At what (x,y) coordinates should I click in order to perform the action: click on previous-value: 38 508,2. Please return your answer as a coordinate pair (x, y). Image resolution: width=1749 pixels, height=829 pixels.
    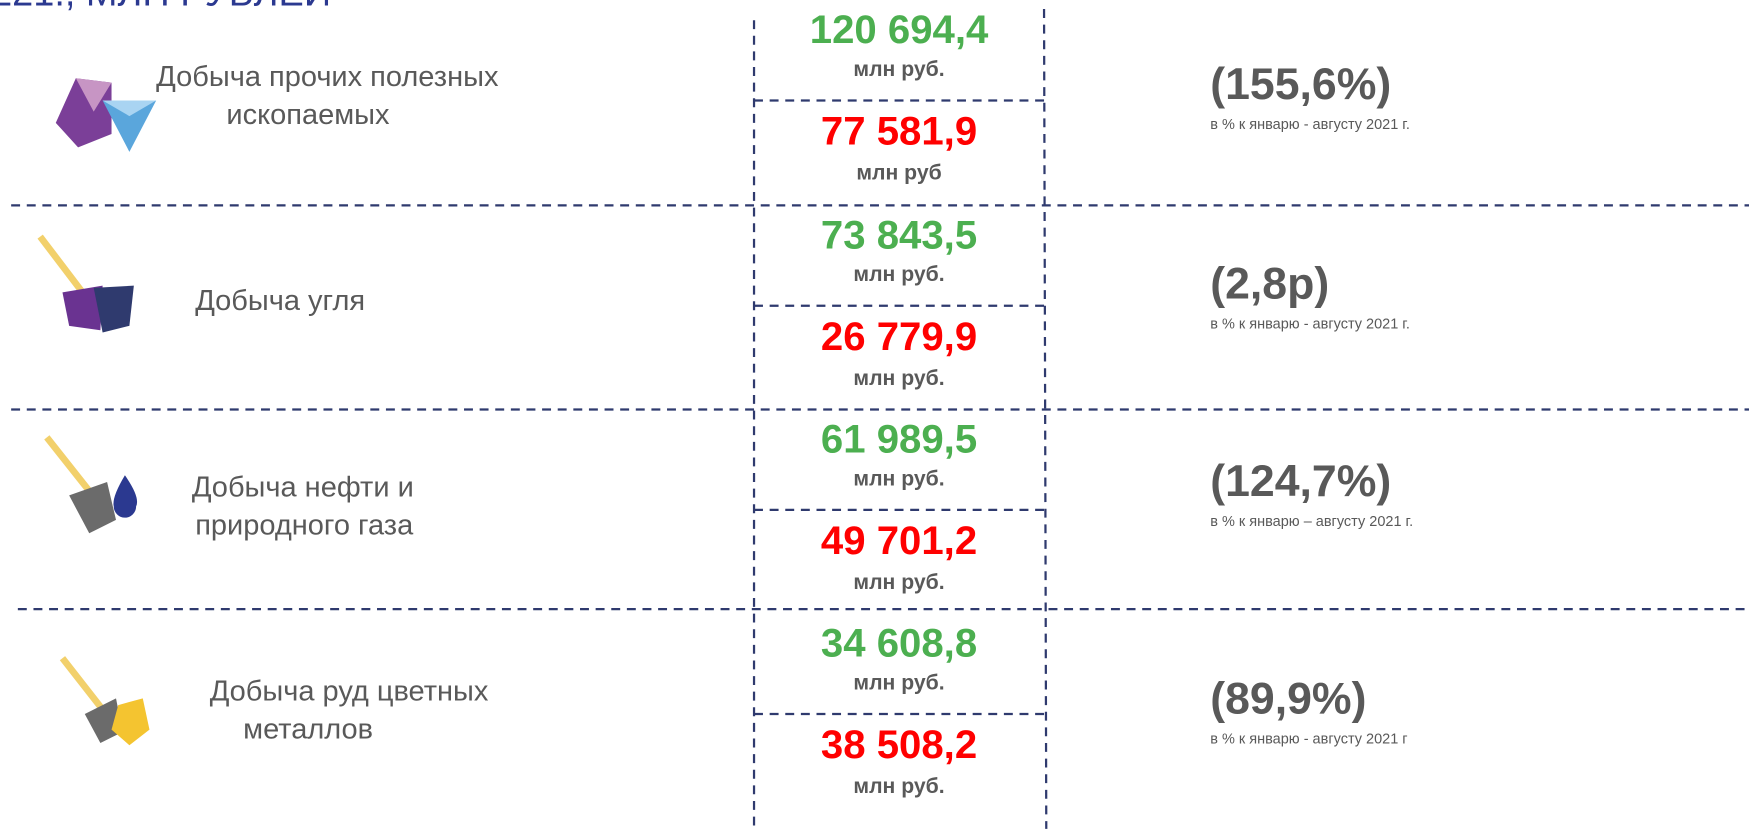
    Looking at the image, I should click on (899, 744).